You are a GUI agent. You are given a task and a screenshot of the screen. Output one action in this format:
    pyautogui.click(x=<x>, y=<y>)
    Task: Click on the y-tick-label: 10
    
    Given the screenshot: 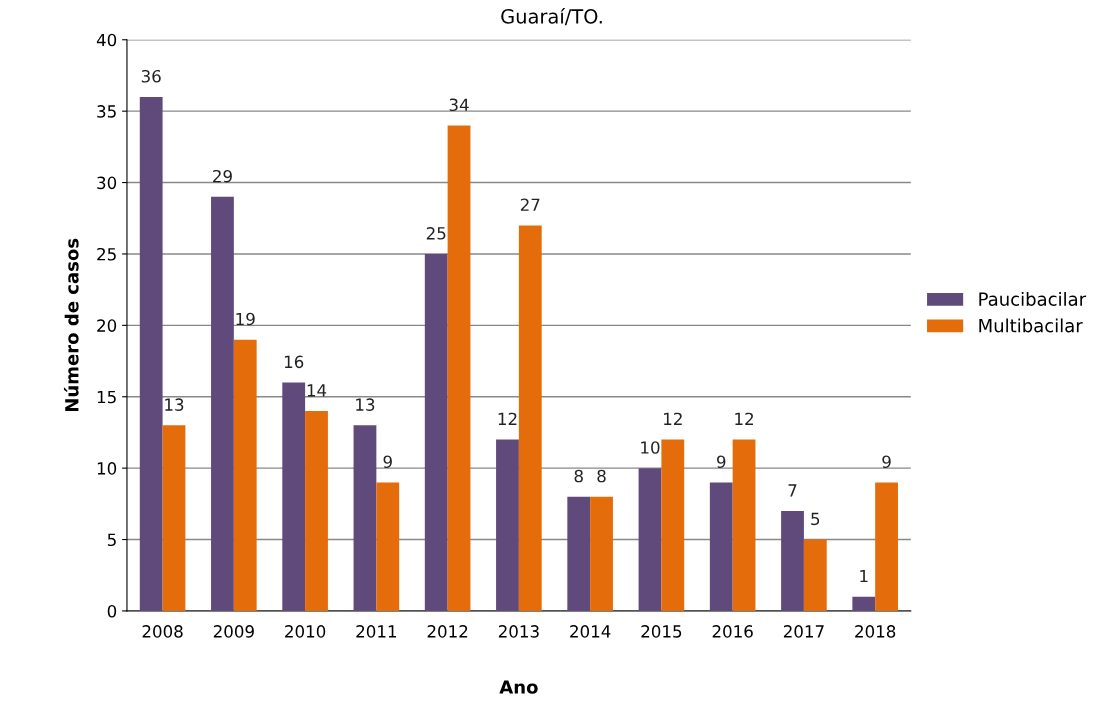 What is the action you would take?
    pyautogui.click(x=107, y=468)
    